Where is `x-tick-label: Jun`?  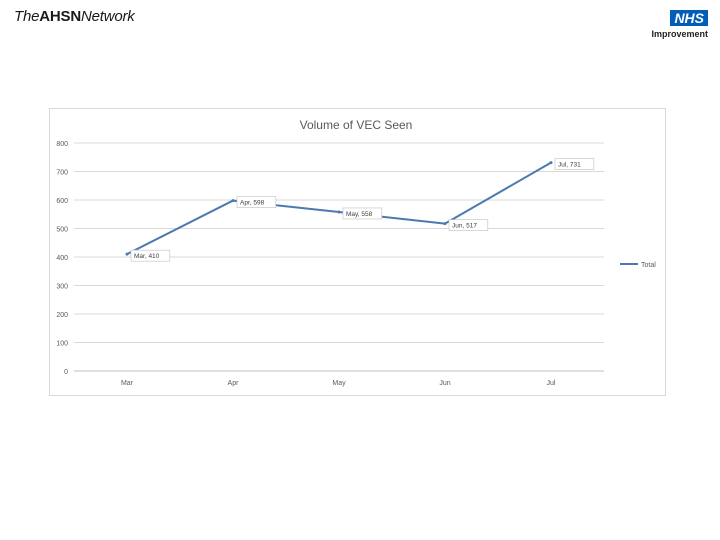
x-tick-label: Jun is located at coordinates (444, 383).